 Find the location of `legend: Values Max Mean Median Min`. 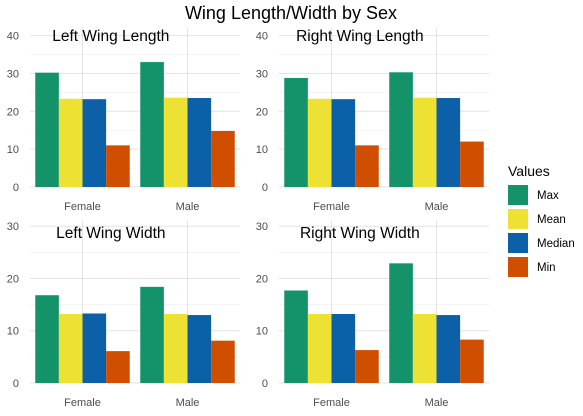

legend: Values Max Mean Median Min is located at coordinates (541, 220).